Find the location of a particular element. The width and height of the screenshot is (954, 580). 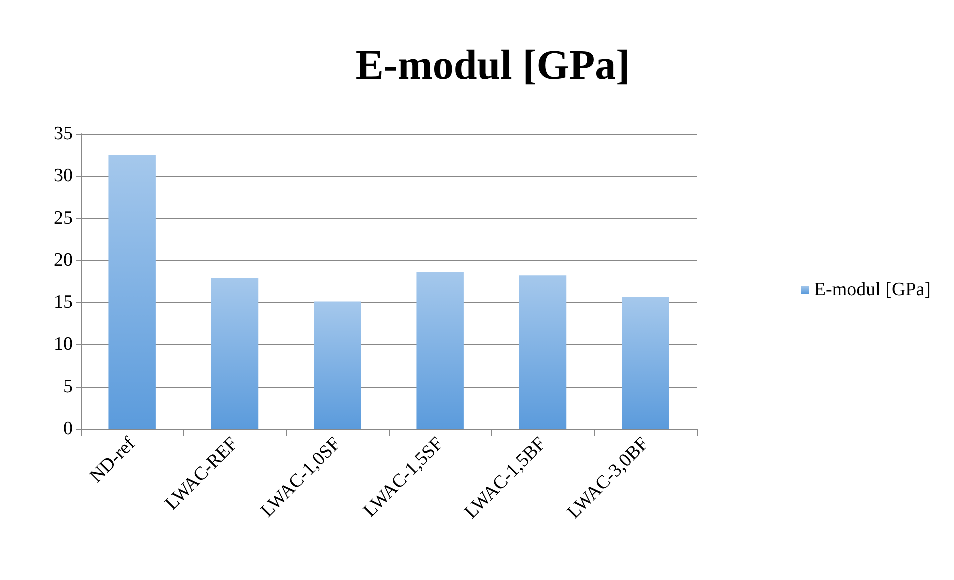

y-tick-label: 15 is located at coordinates (63, 303).